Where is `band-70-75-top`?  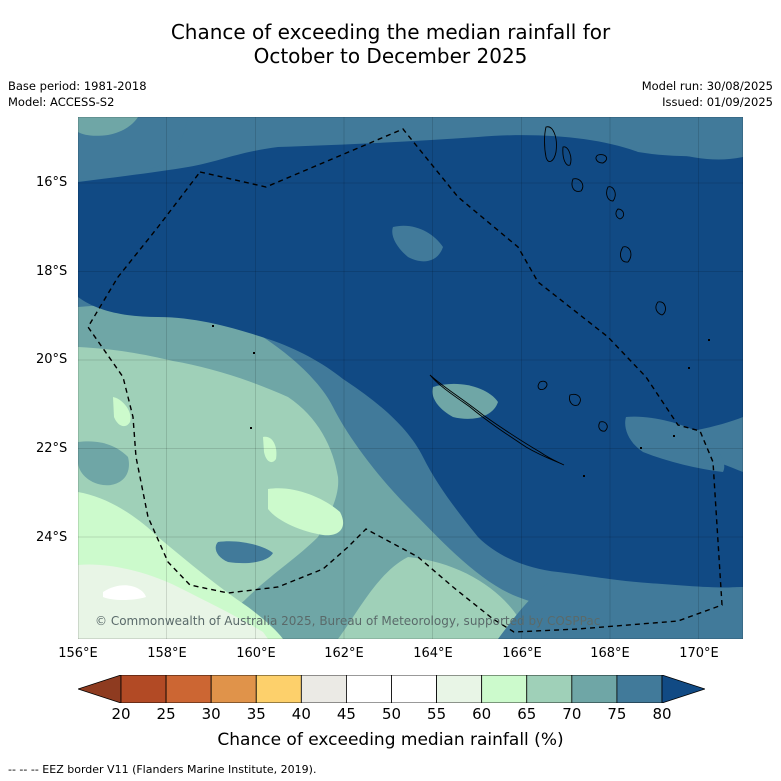 band-70-75-top is located at coordinates (108, 126).